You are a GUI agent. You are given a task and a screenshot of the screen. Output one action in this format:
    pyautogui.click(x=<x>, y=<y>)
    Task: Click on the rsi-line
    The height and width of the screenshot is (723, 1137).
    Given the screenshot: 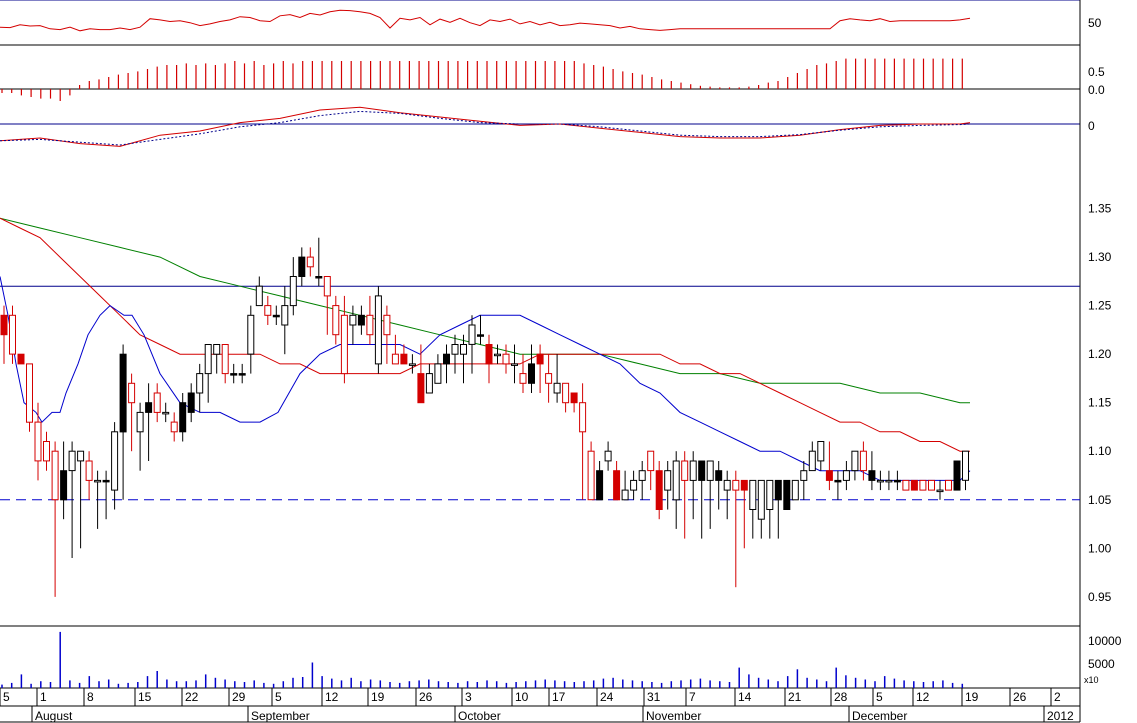 What is the action you would take?
    pyautogui.click(x=485, y=20)
    